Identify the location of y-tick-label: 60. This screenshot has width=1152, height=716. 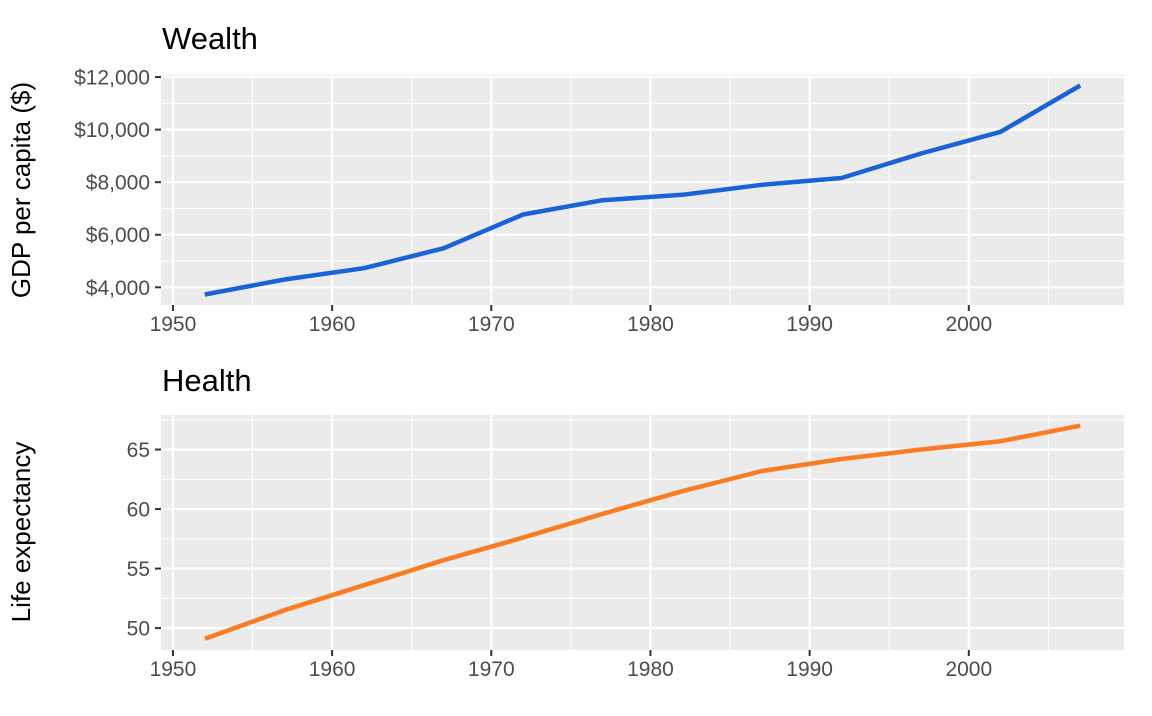
(138, 510).